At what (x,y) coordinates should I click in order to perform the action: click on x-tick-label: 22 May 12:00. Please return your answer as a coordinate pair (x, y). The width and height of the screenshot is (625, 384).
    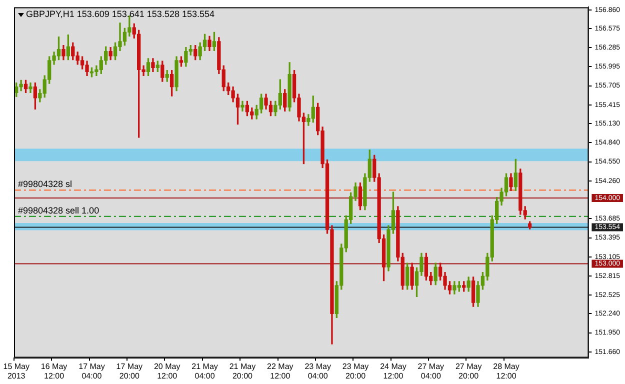
    Looking at the image, I should click on (280, 371).